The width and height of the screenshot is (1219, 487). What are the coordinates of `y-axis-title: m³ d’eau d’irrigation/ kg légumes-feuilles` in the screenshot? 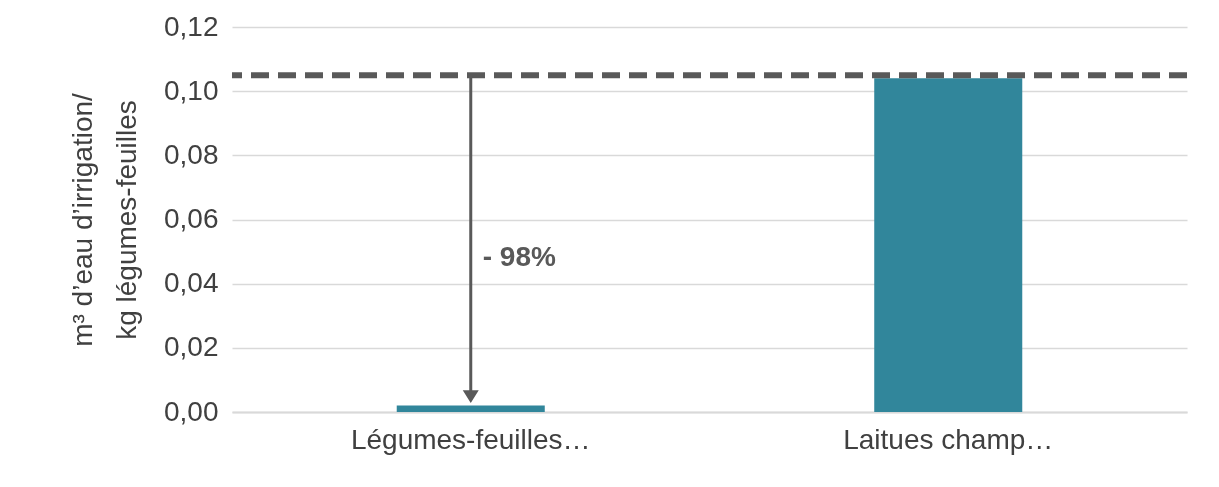 It's located at (104, 219).